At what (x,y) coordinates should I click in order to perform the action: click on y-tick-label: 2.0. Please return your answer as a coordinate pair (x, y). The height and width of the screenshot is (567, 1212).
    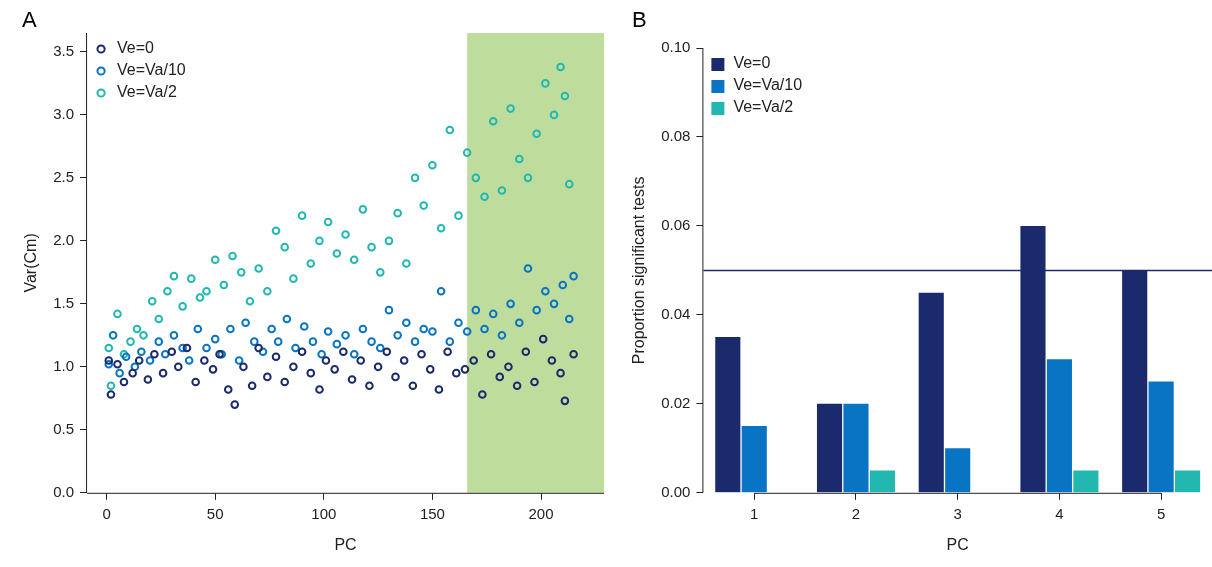
    Looking at the image, I should click on (64, 239).